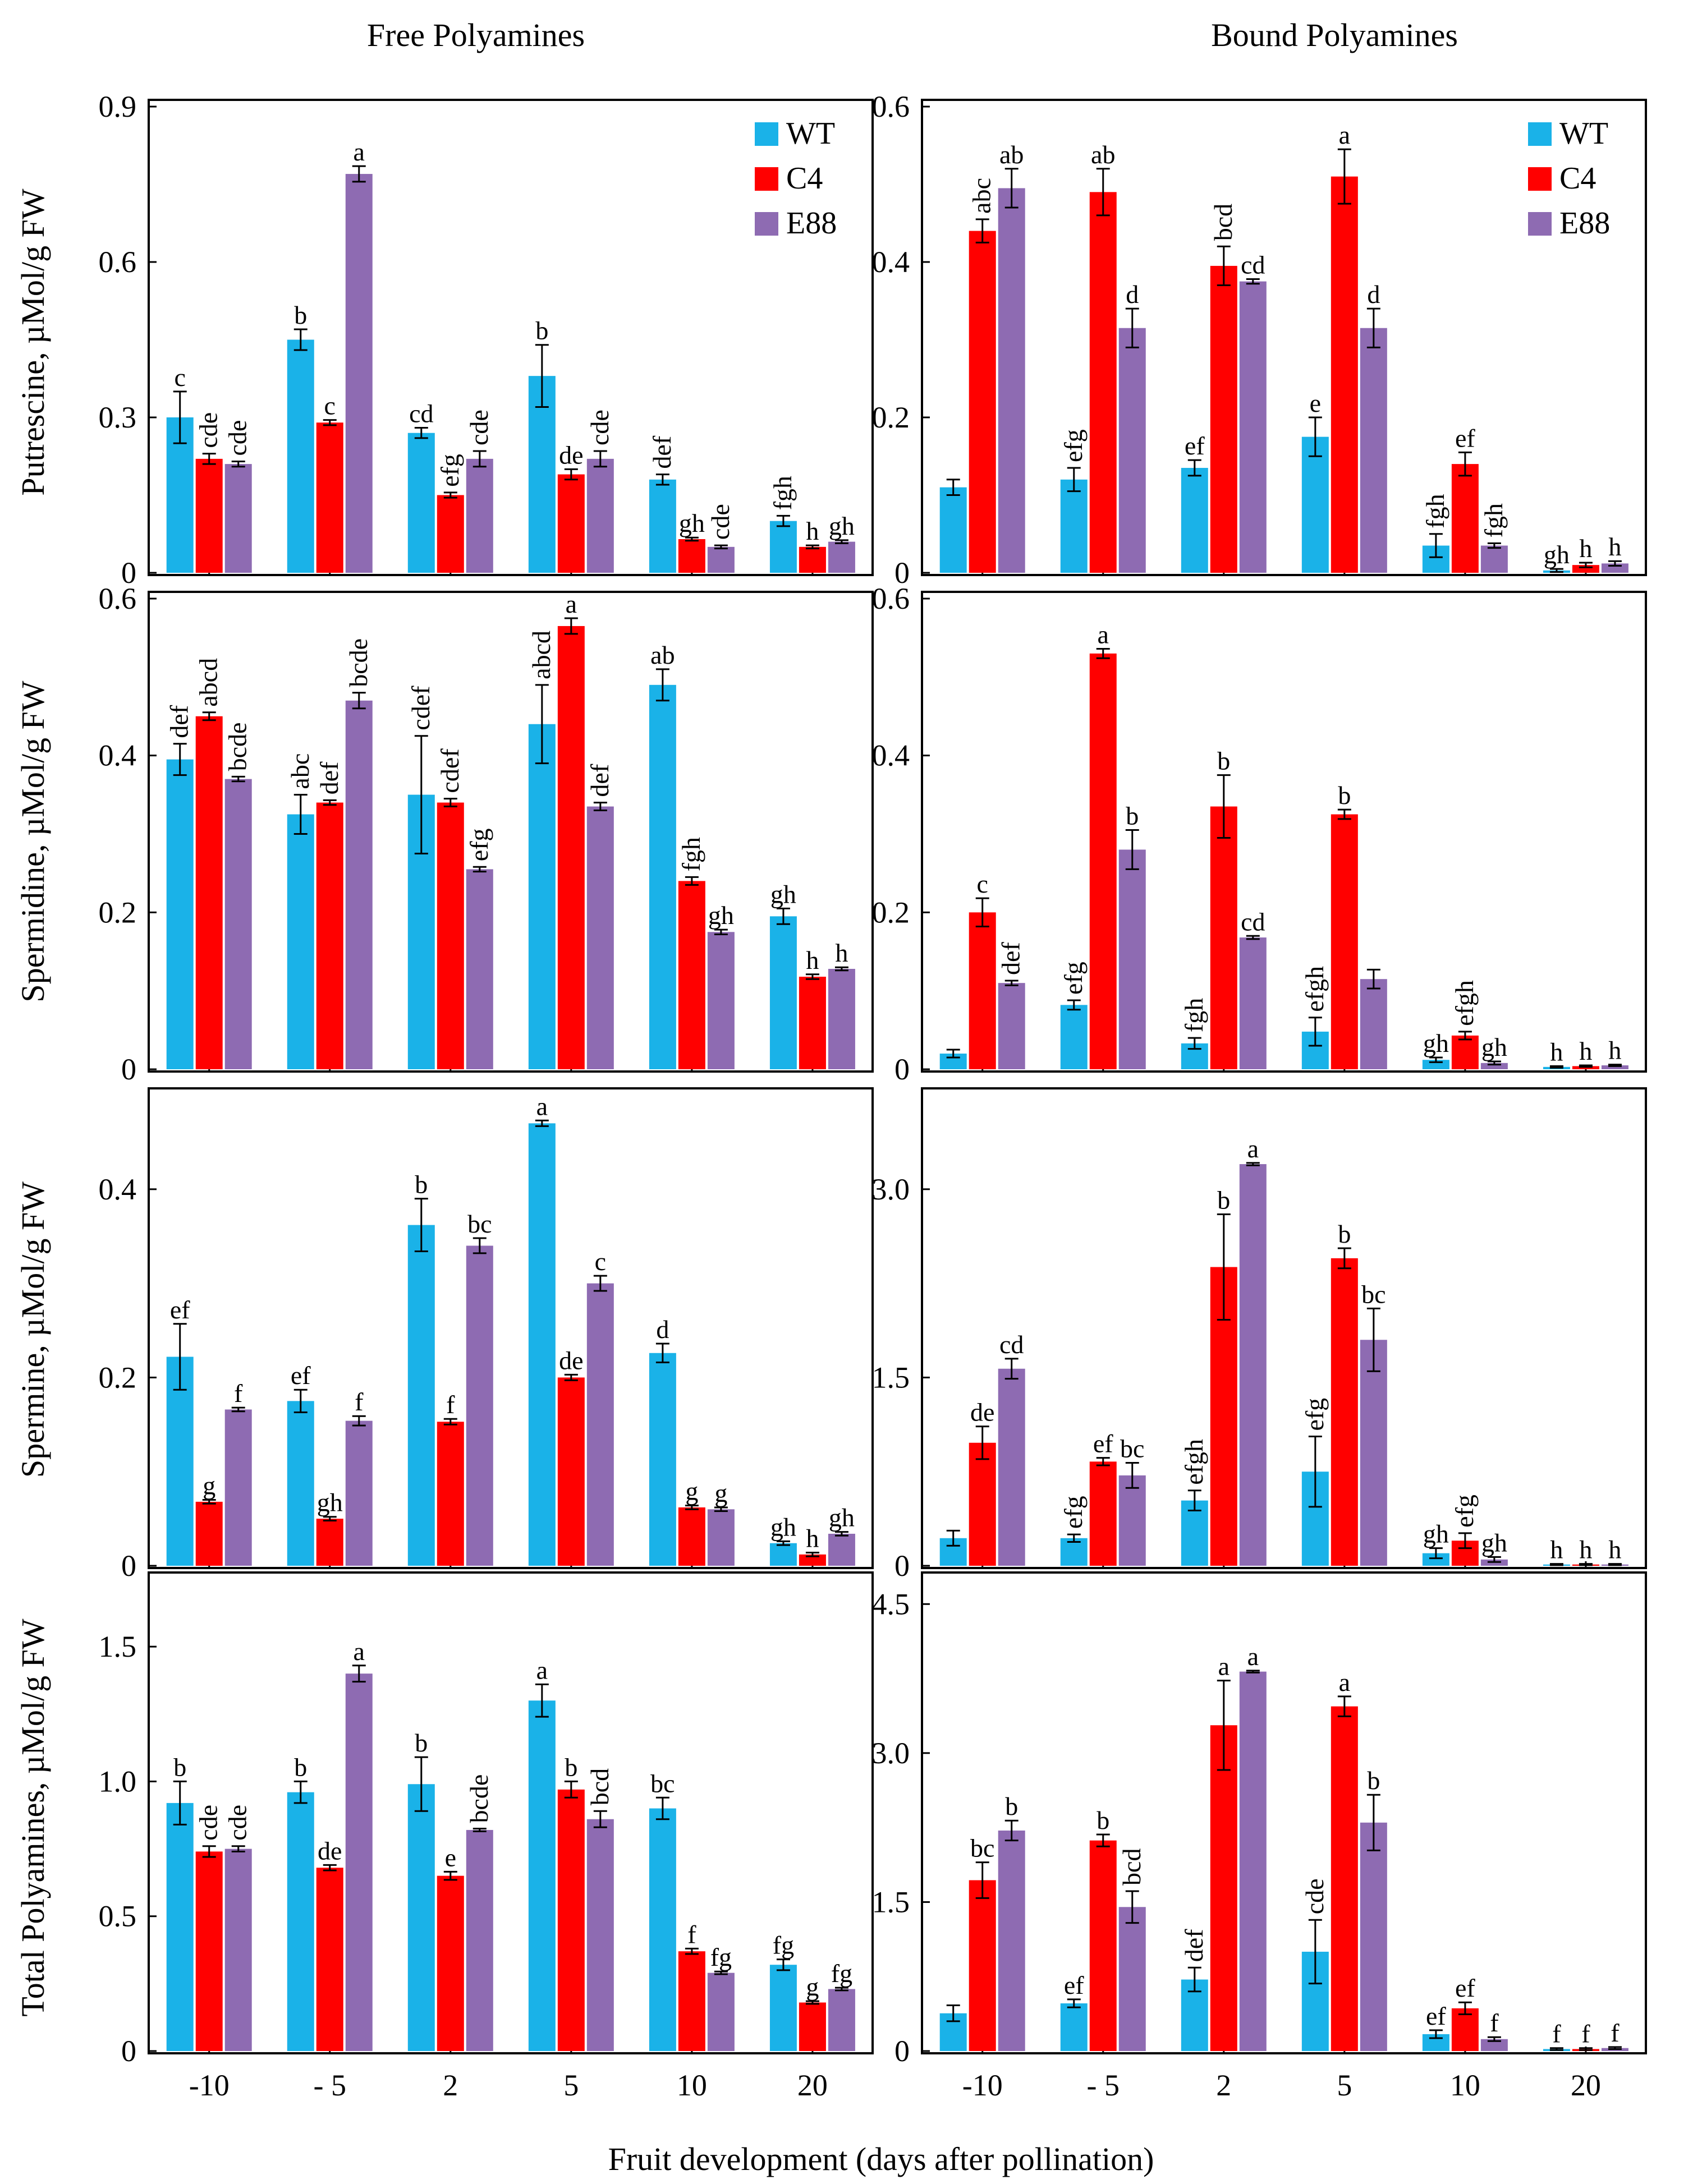 The width and height of the screenshot is (1702, 2184). What do you see at coordinates (33, 342) in the screenshot?
I see `row-label-putrescine: Putrescine, µMol/g FW` at bounding box center [33, 342].